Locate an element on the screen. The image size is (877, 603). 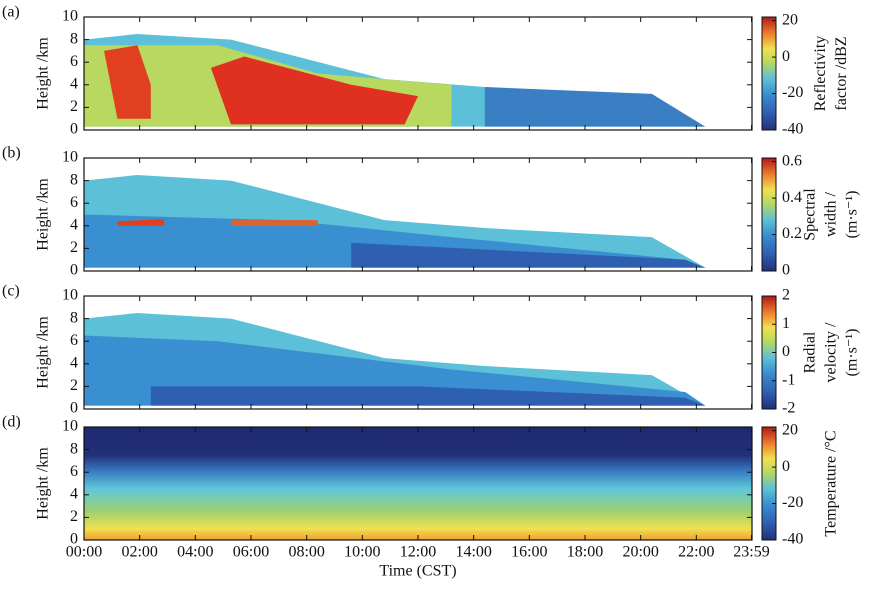
x-tick-label: 14:00 is located at coordinates (473, 552).